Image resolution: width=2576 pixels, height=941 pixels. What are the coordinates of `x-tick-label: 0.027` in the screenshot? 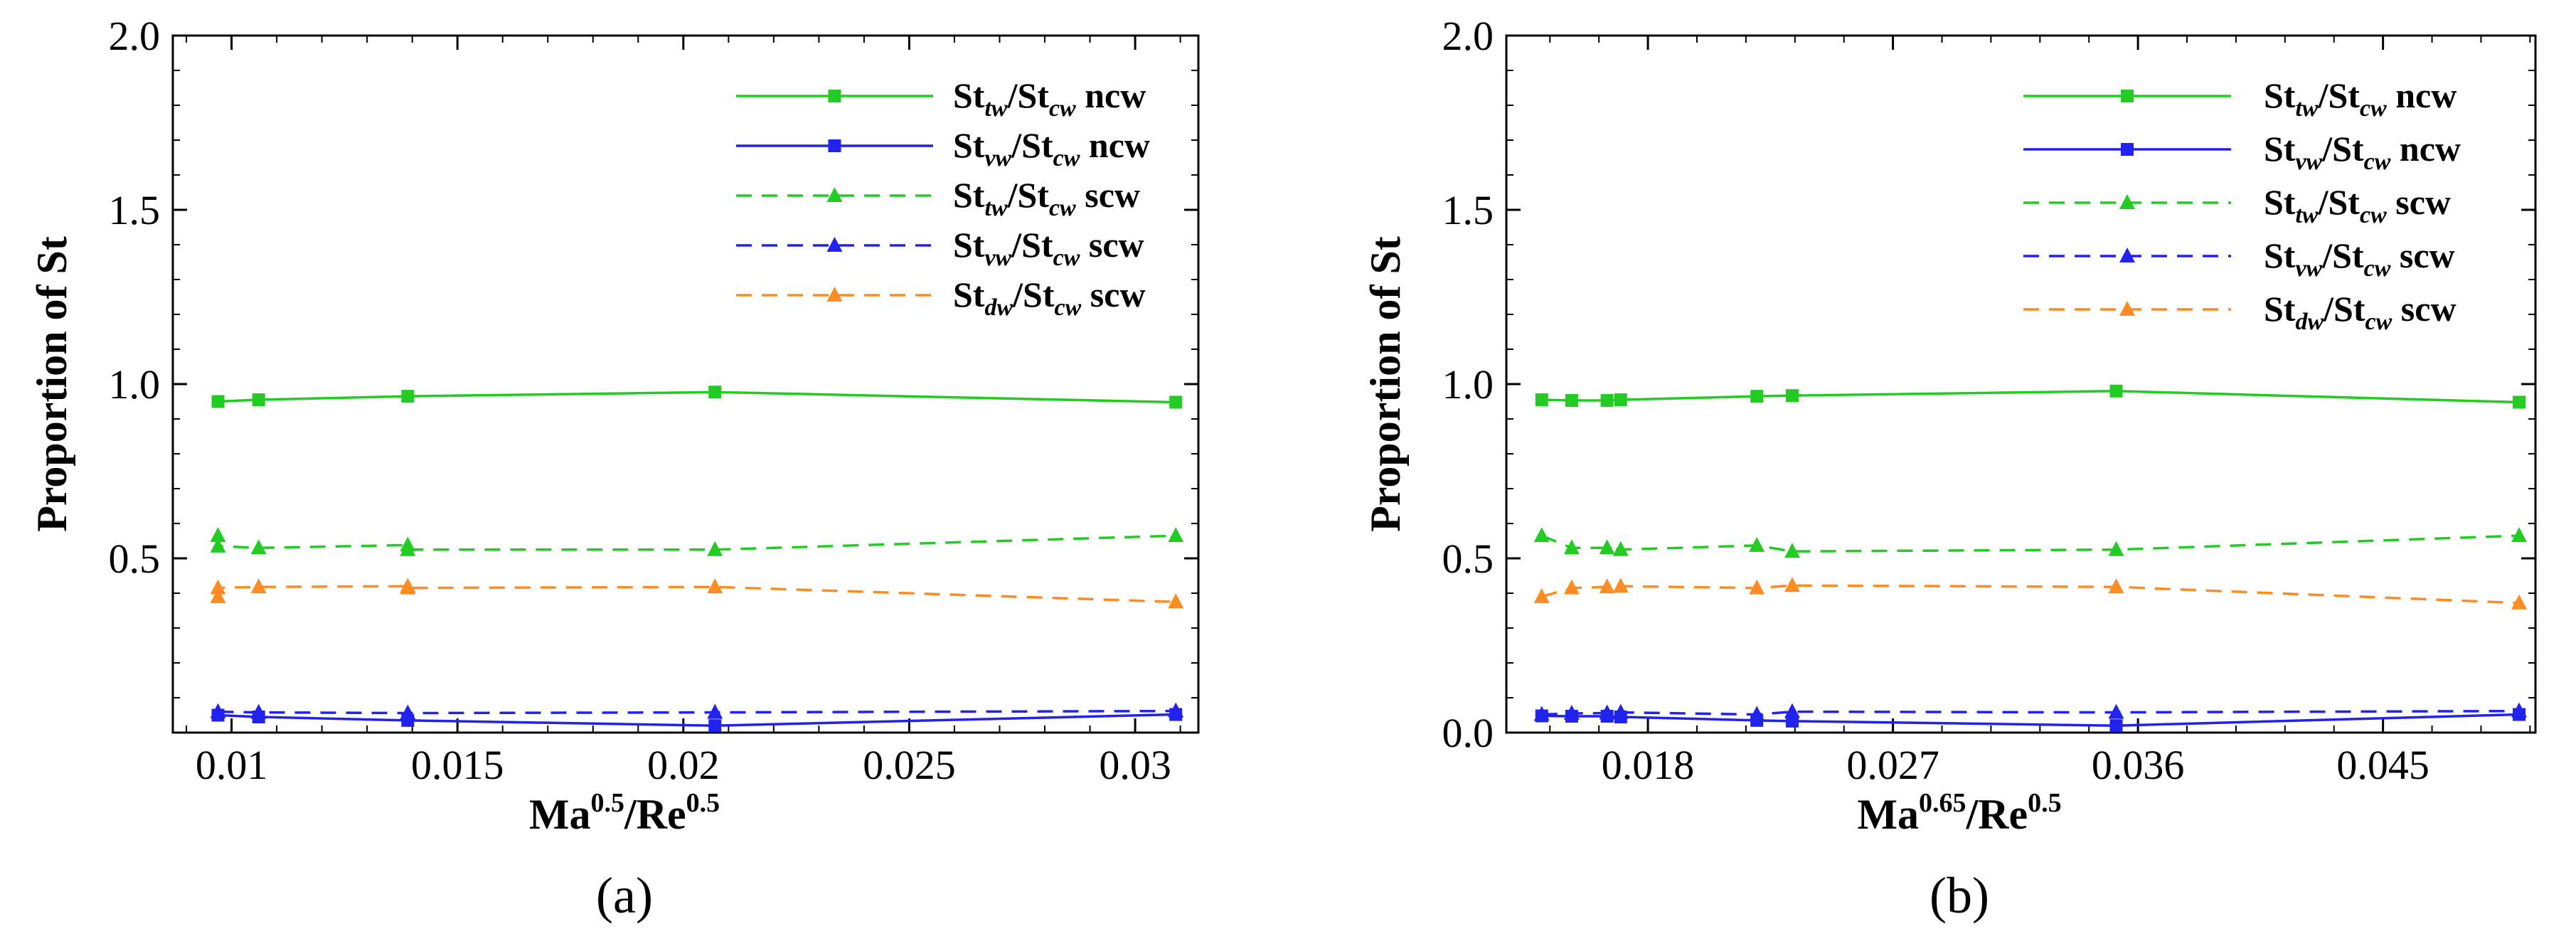 It's located at (1892, 765).